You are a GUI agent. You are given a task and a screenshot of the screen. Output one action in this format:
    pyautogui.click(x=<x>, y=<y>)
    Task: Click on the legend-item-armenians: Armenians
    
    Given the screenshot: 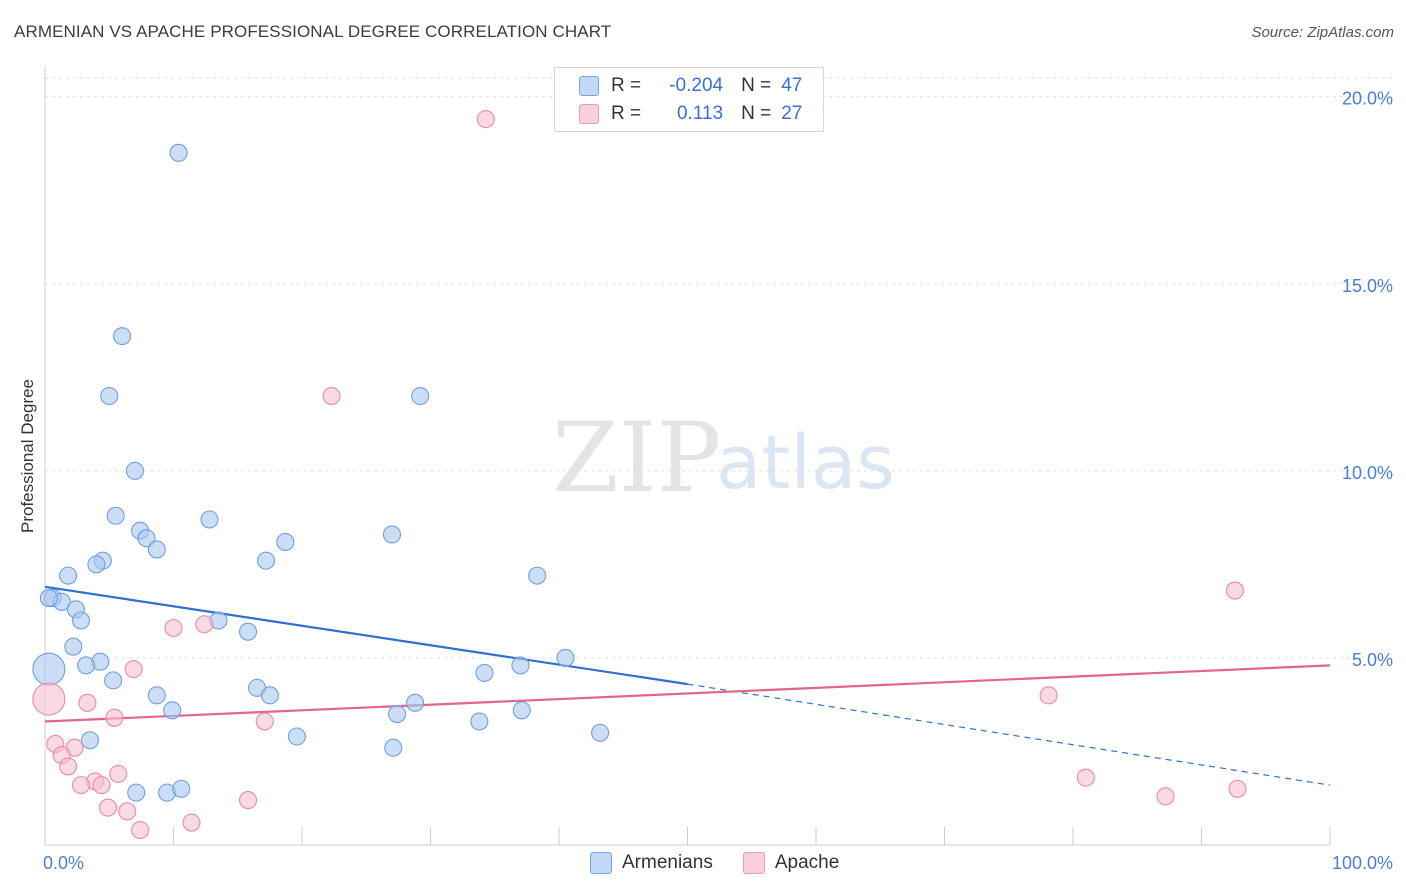 What is the action you would take?
    pyautogui.click(x=651, y=863)
    